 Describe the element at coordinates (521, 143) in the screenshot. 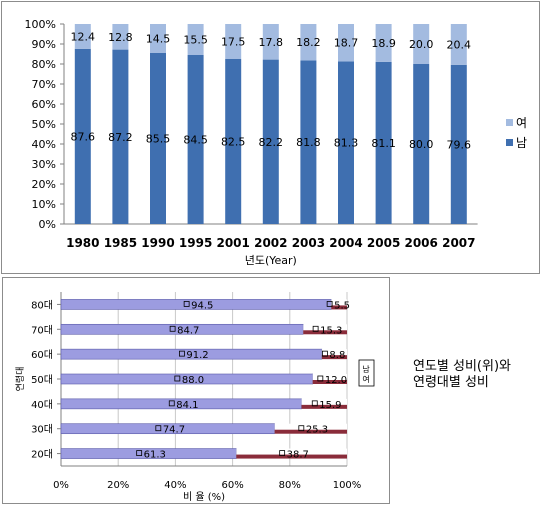

I see `legend-label-male: 남` at that location.